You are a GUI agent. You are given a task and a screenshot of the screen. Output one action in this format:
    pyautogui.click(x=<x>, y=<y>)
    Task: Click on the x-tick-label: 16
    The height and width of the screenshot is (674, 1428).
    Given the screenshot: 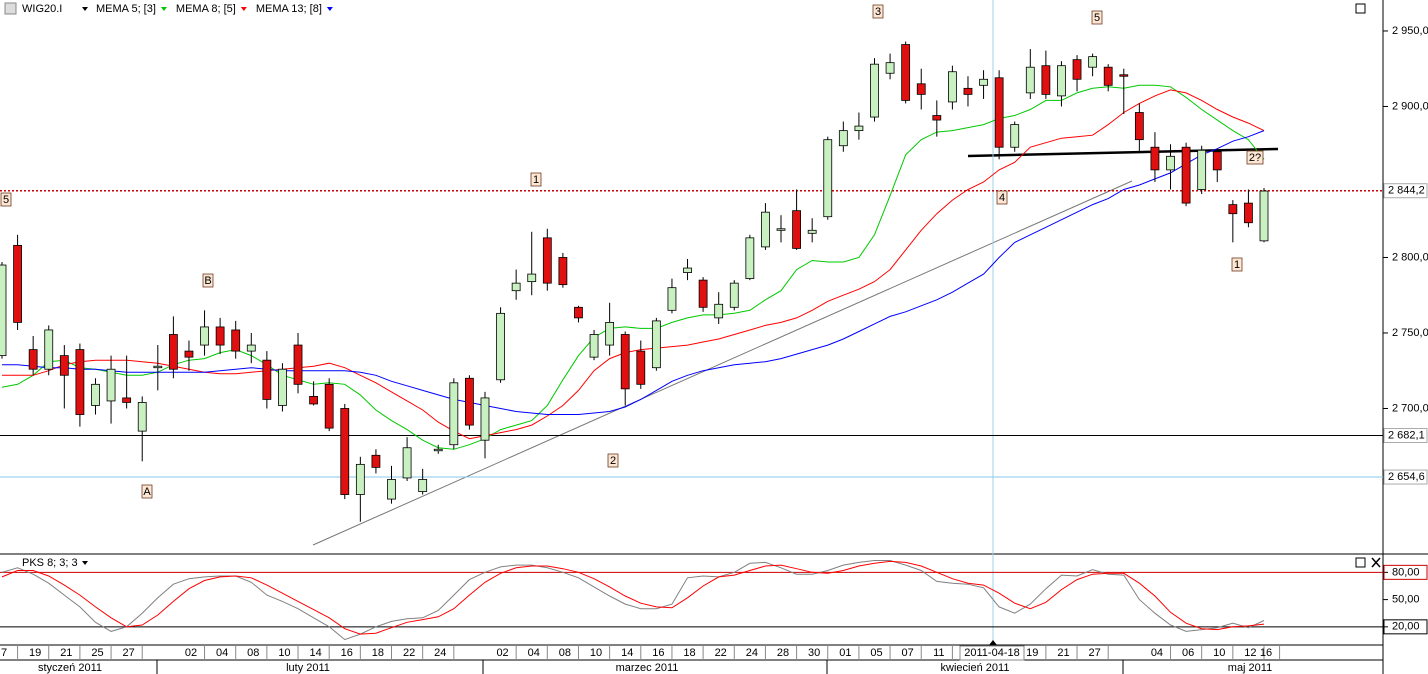 What is the action you would take?
    pyautogui.click(x=347, y=653)
    